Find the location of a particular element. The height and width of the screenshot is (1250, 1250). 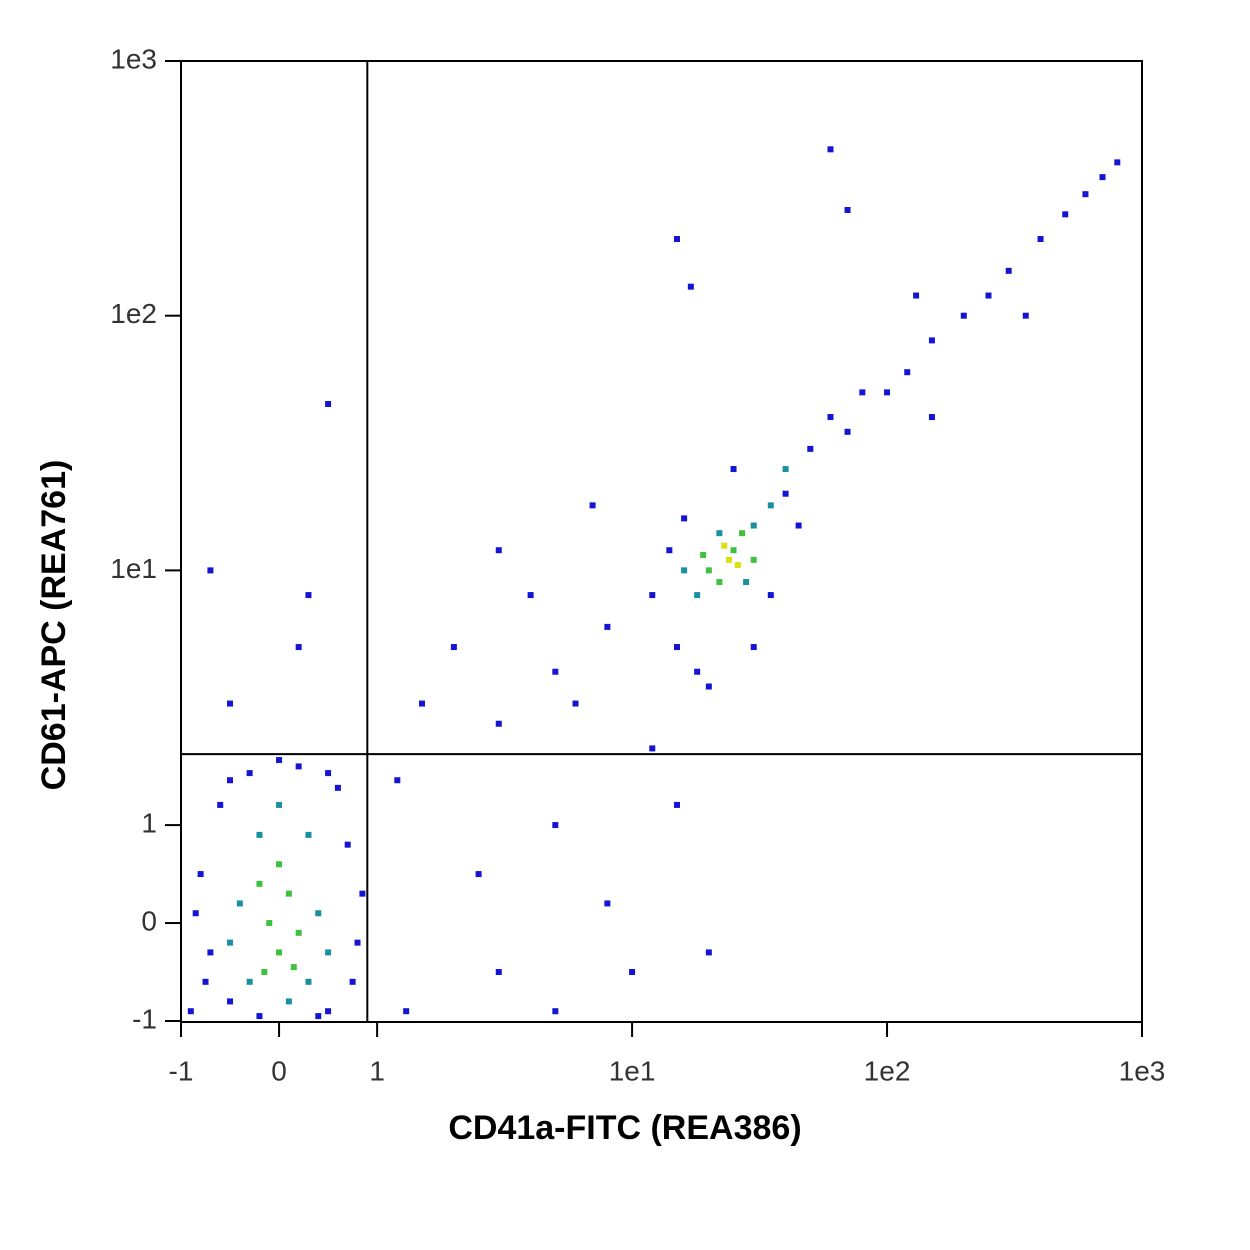

y-axis-title: CD61-APC (REA761) is located at coordinates (54, 625).